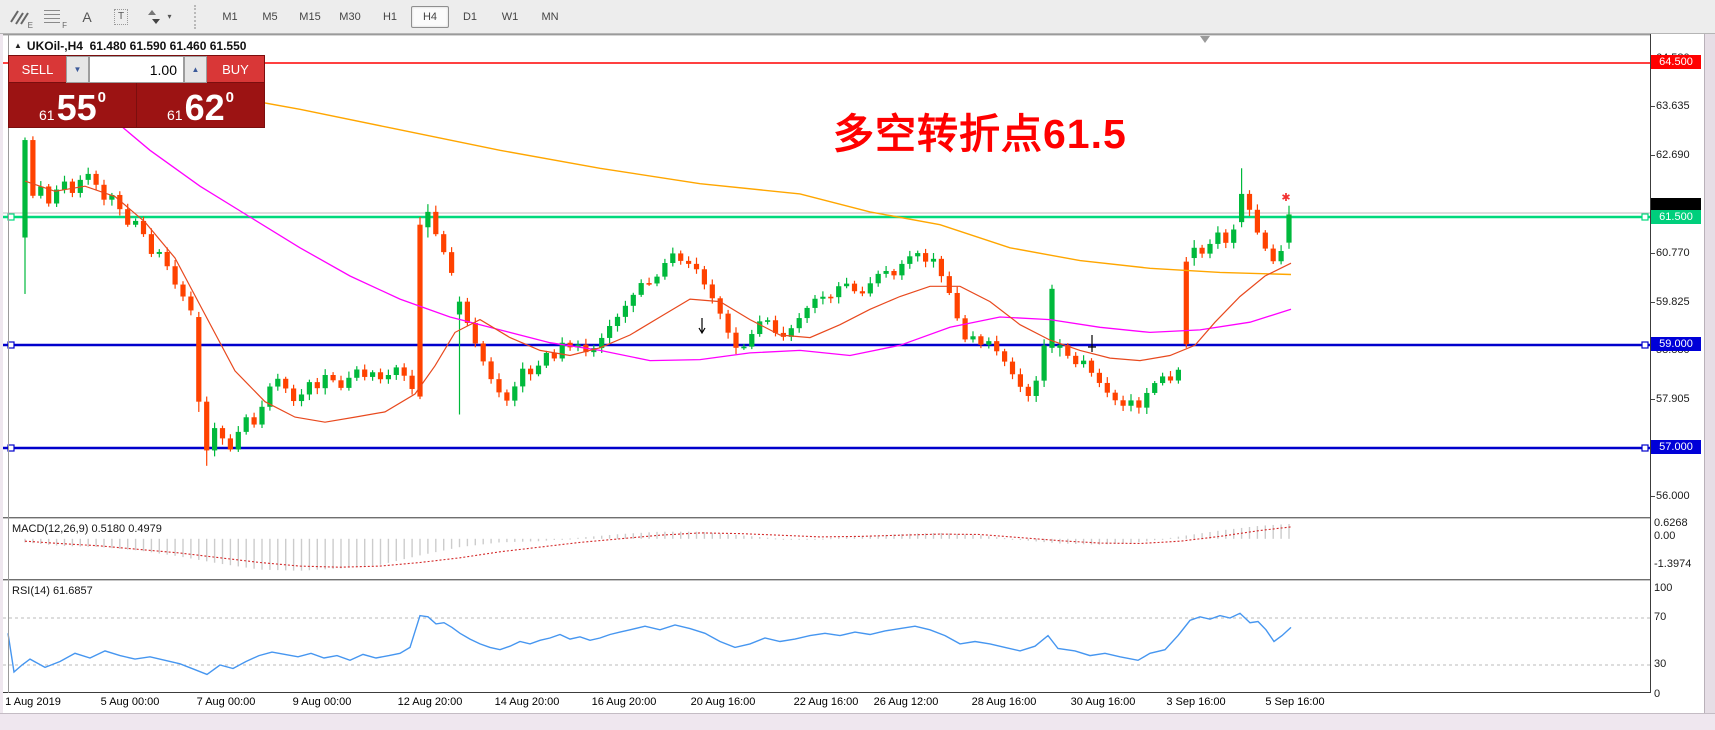 This screenshot has height=730, width=1715. I want to click on rsi-label: RSI(14) 61.6857, so click(52, 591).